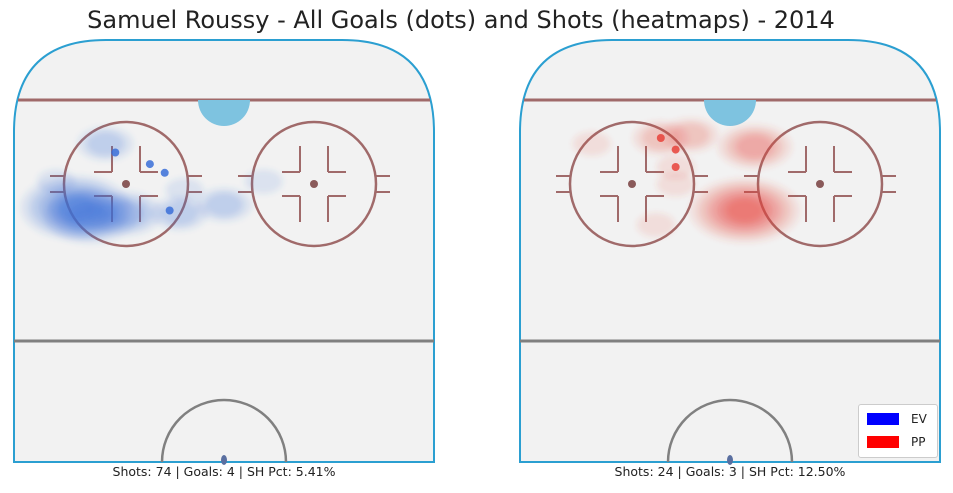 The height and width of the screenshot is (493, 953). What do you see at coordinates (224, 471) in the screenshot?
I see `stats-left: Shots: 74 | Goals: 4 | SH Pct: 5.41%` at bounding box center [224, 471].